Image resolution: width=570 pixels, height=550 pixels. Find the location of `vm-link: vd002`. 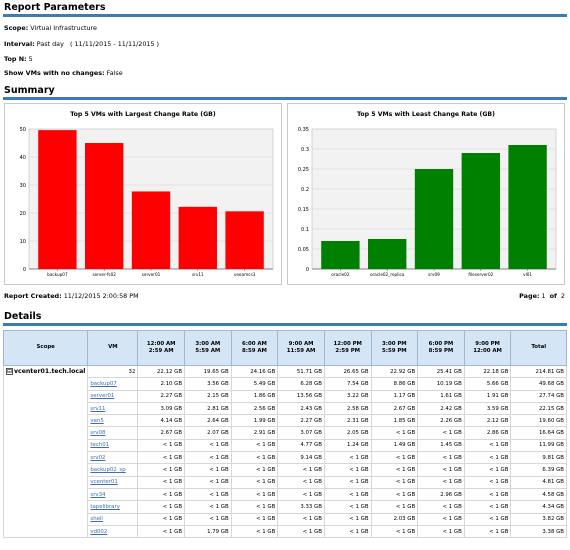

vm-link: vd002 is located at coordinates (113, 531).